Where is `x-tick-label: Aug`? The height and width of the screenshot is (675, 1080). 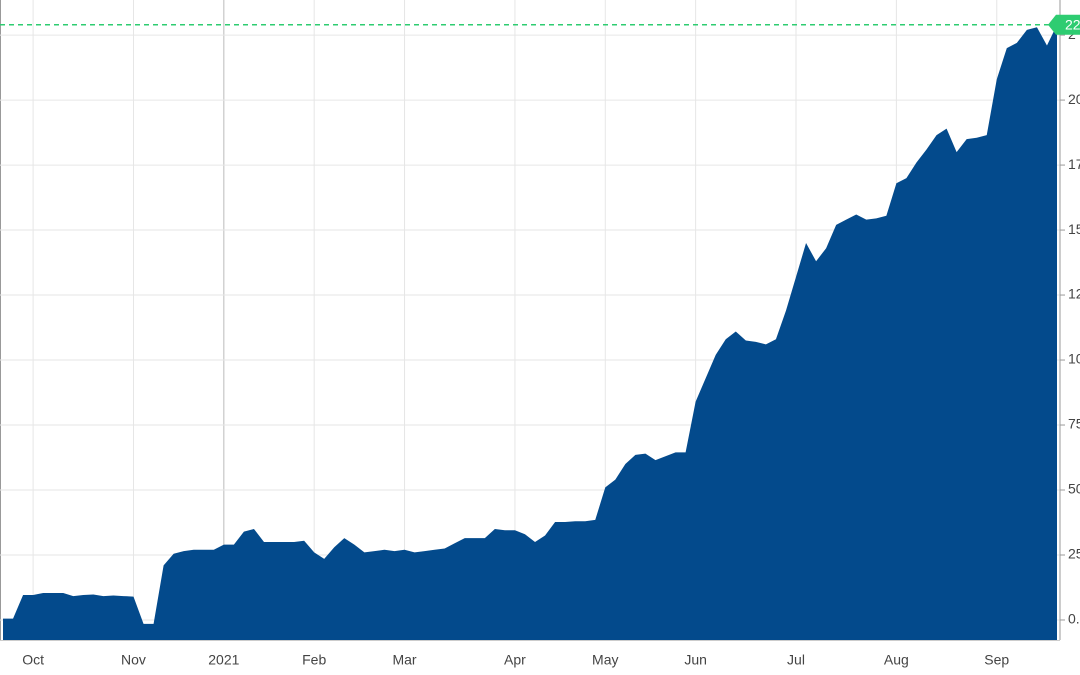
x-tick-label: Aug is located at coordinates (896, 660).